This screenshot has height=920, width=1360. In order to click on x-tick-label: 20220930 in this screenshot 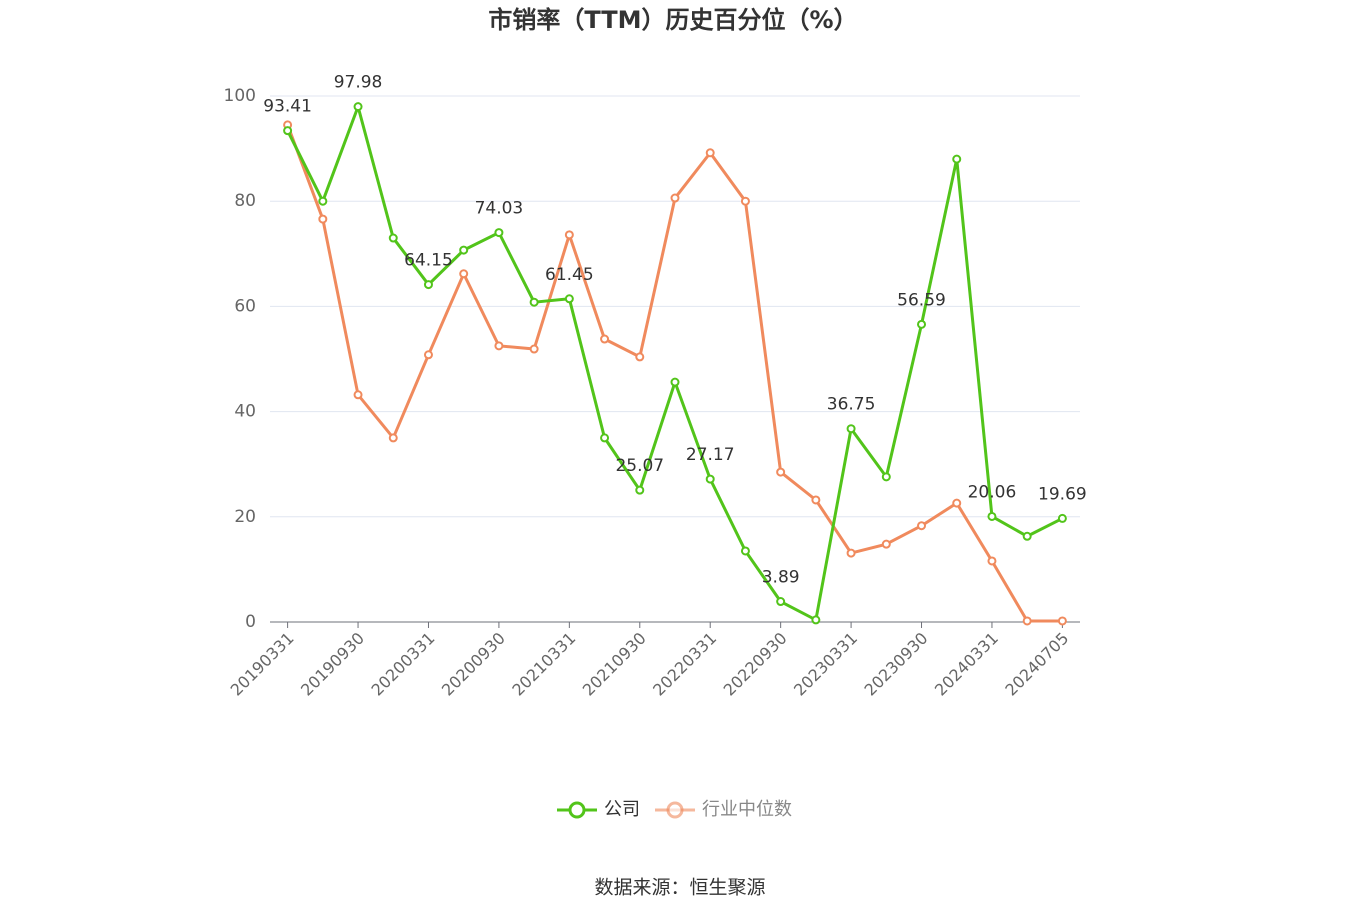, I will do `click(755, 664)`.